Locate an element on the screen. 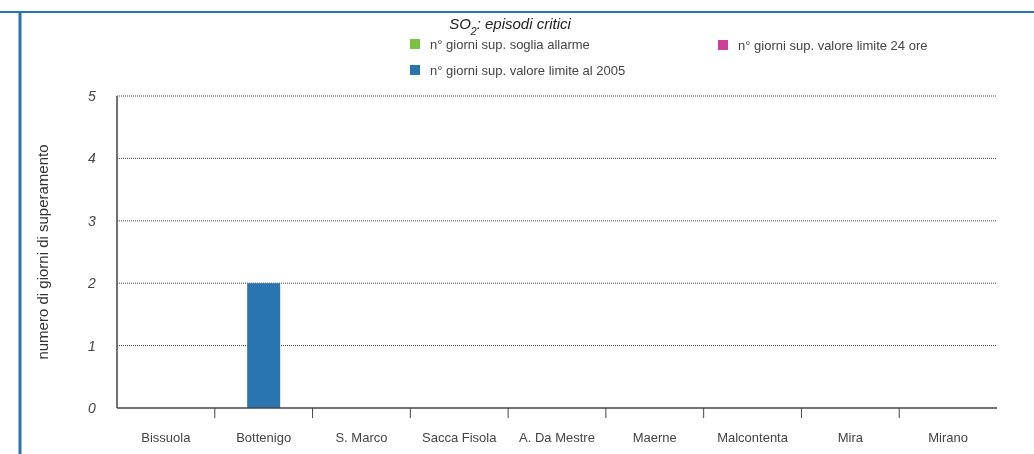  chart-title: SO$_{2}$: episodi critici is located at coordinates (510, 26).